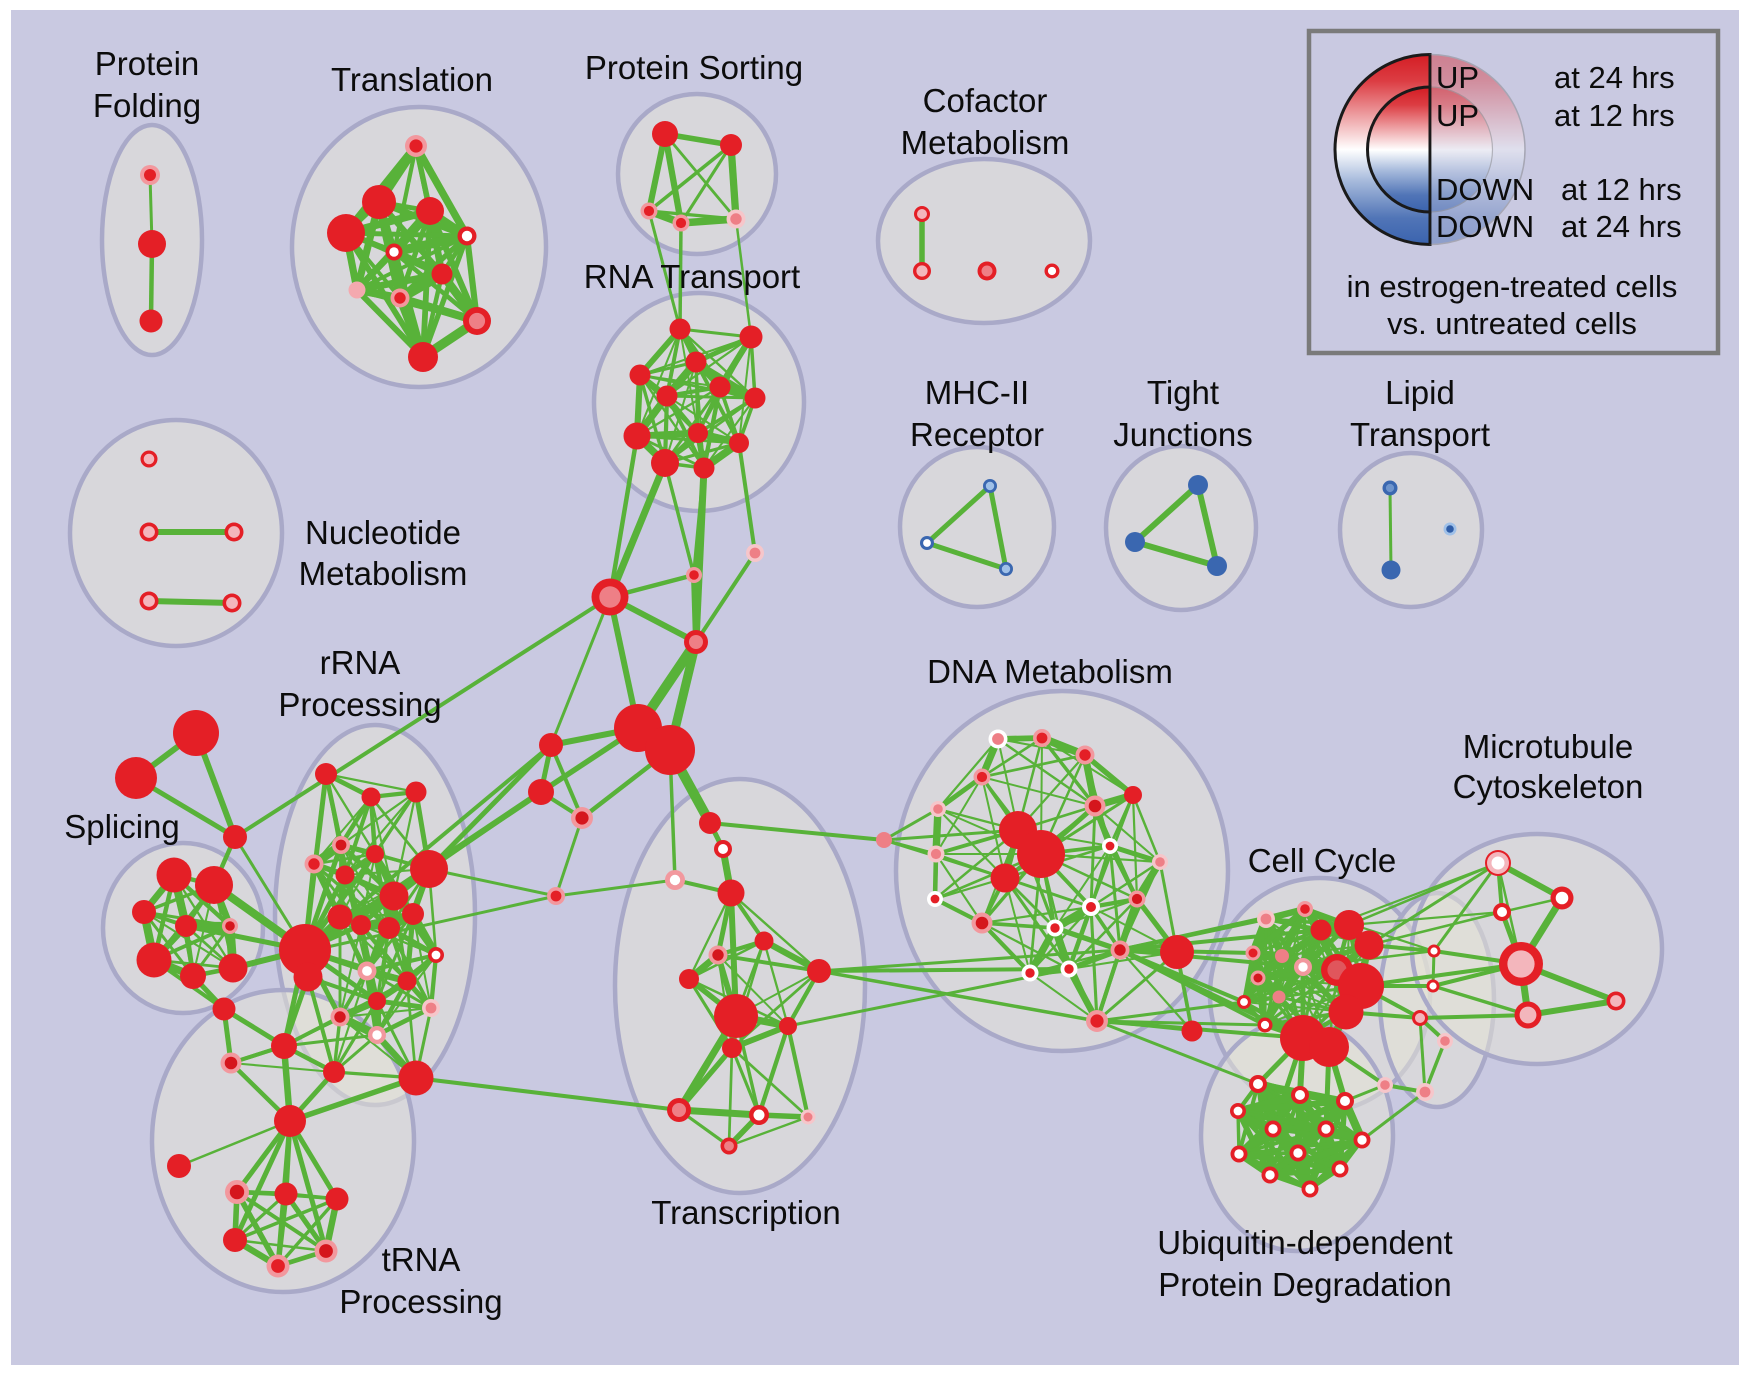  Describe the element at coordinates (694, 67) in the screenshot. I see `svg-text: Protein Sorting` at that location.